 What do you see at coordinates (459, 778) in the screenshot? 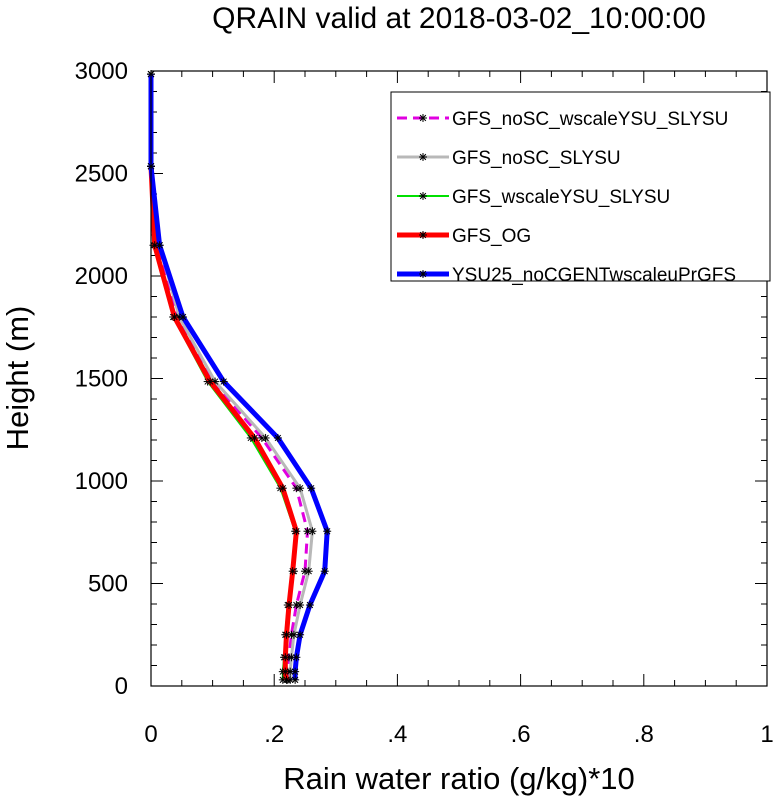
I see `x-axis-label: Rain water ratio (g/kg)*10` at bounding box center [459, 778].